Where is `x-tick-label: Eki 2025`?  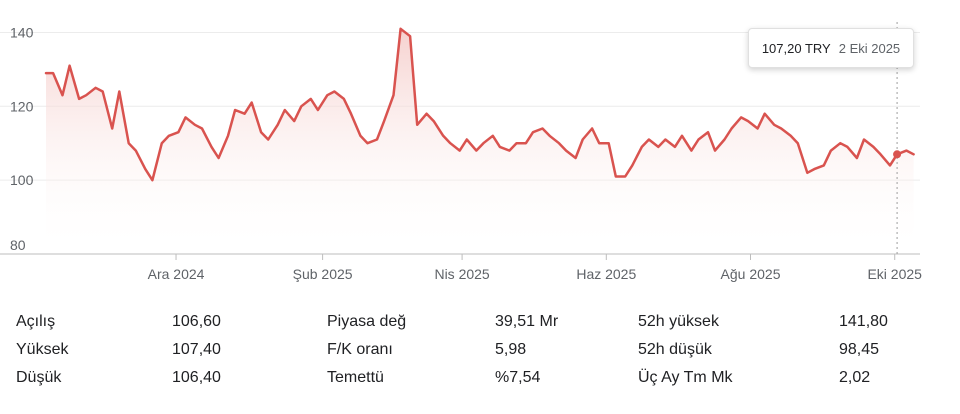
x-tick-label: Eki 2025 is located at coordinates (894, 274).